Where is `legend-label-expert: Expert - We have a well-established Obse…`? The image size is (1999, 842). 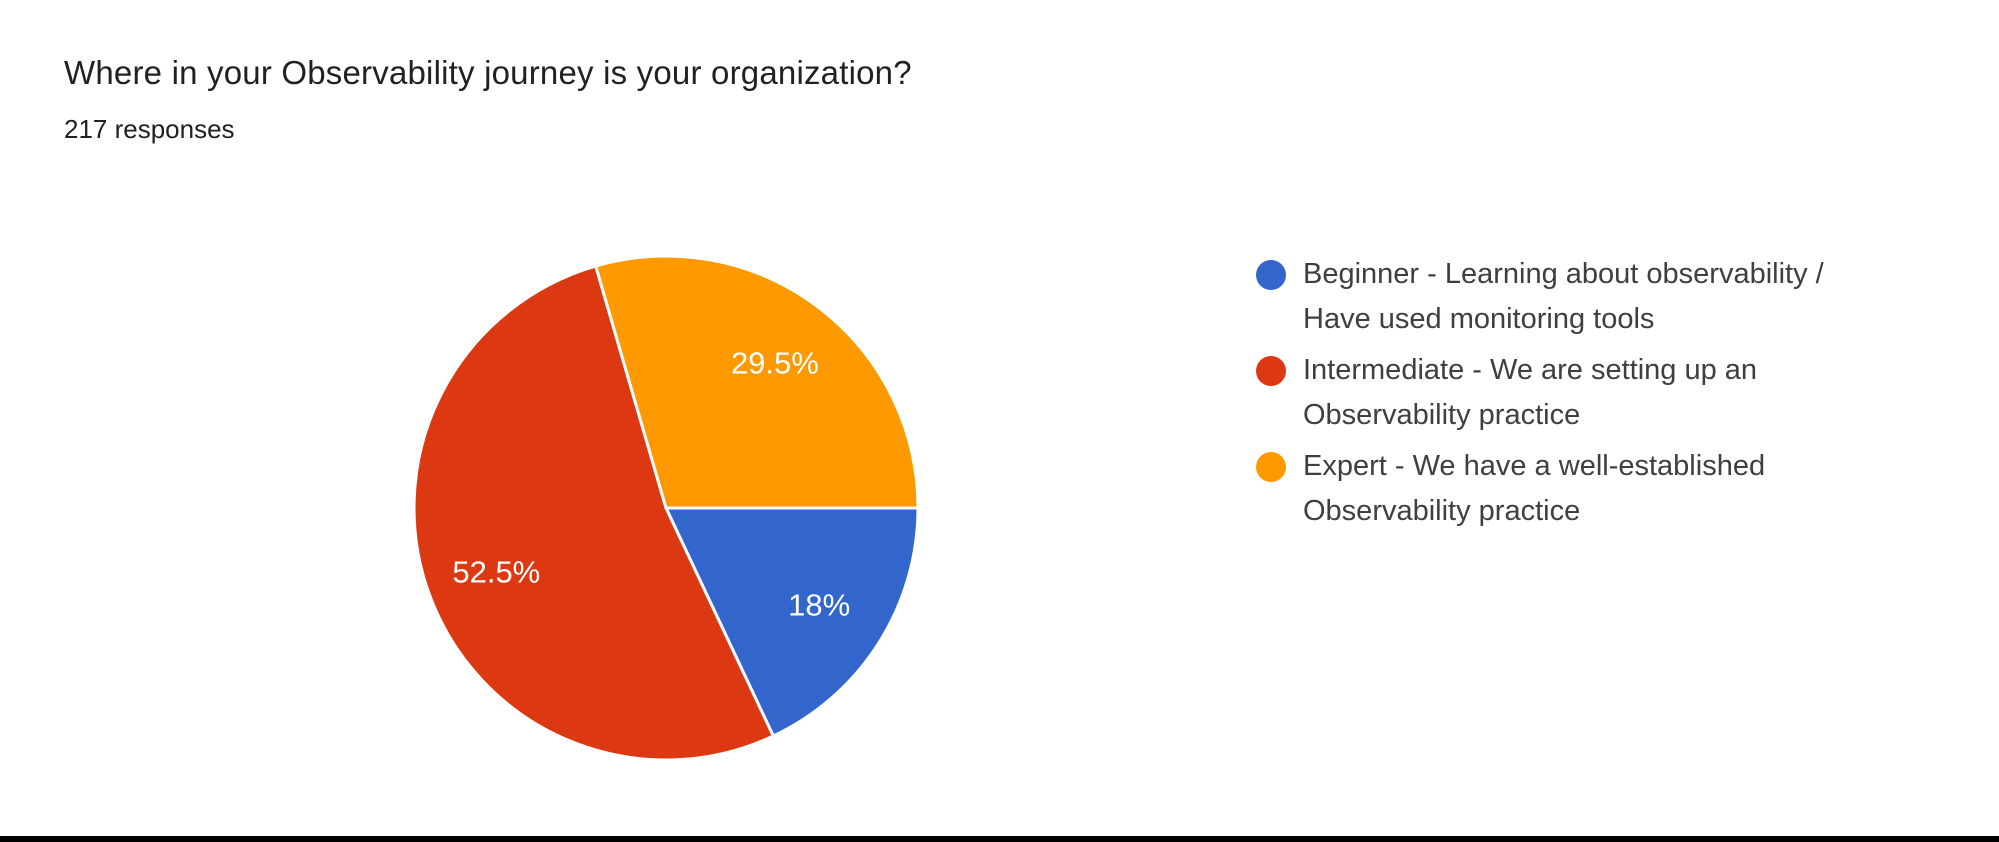 legend-label-expert: Expert - We have a well-established Obse… is located at coordinates (1534, 488).